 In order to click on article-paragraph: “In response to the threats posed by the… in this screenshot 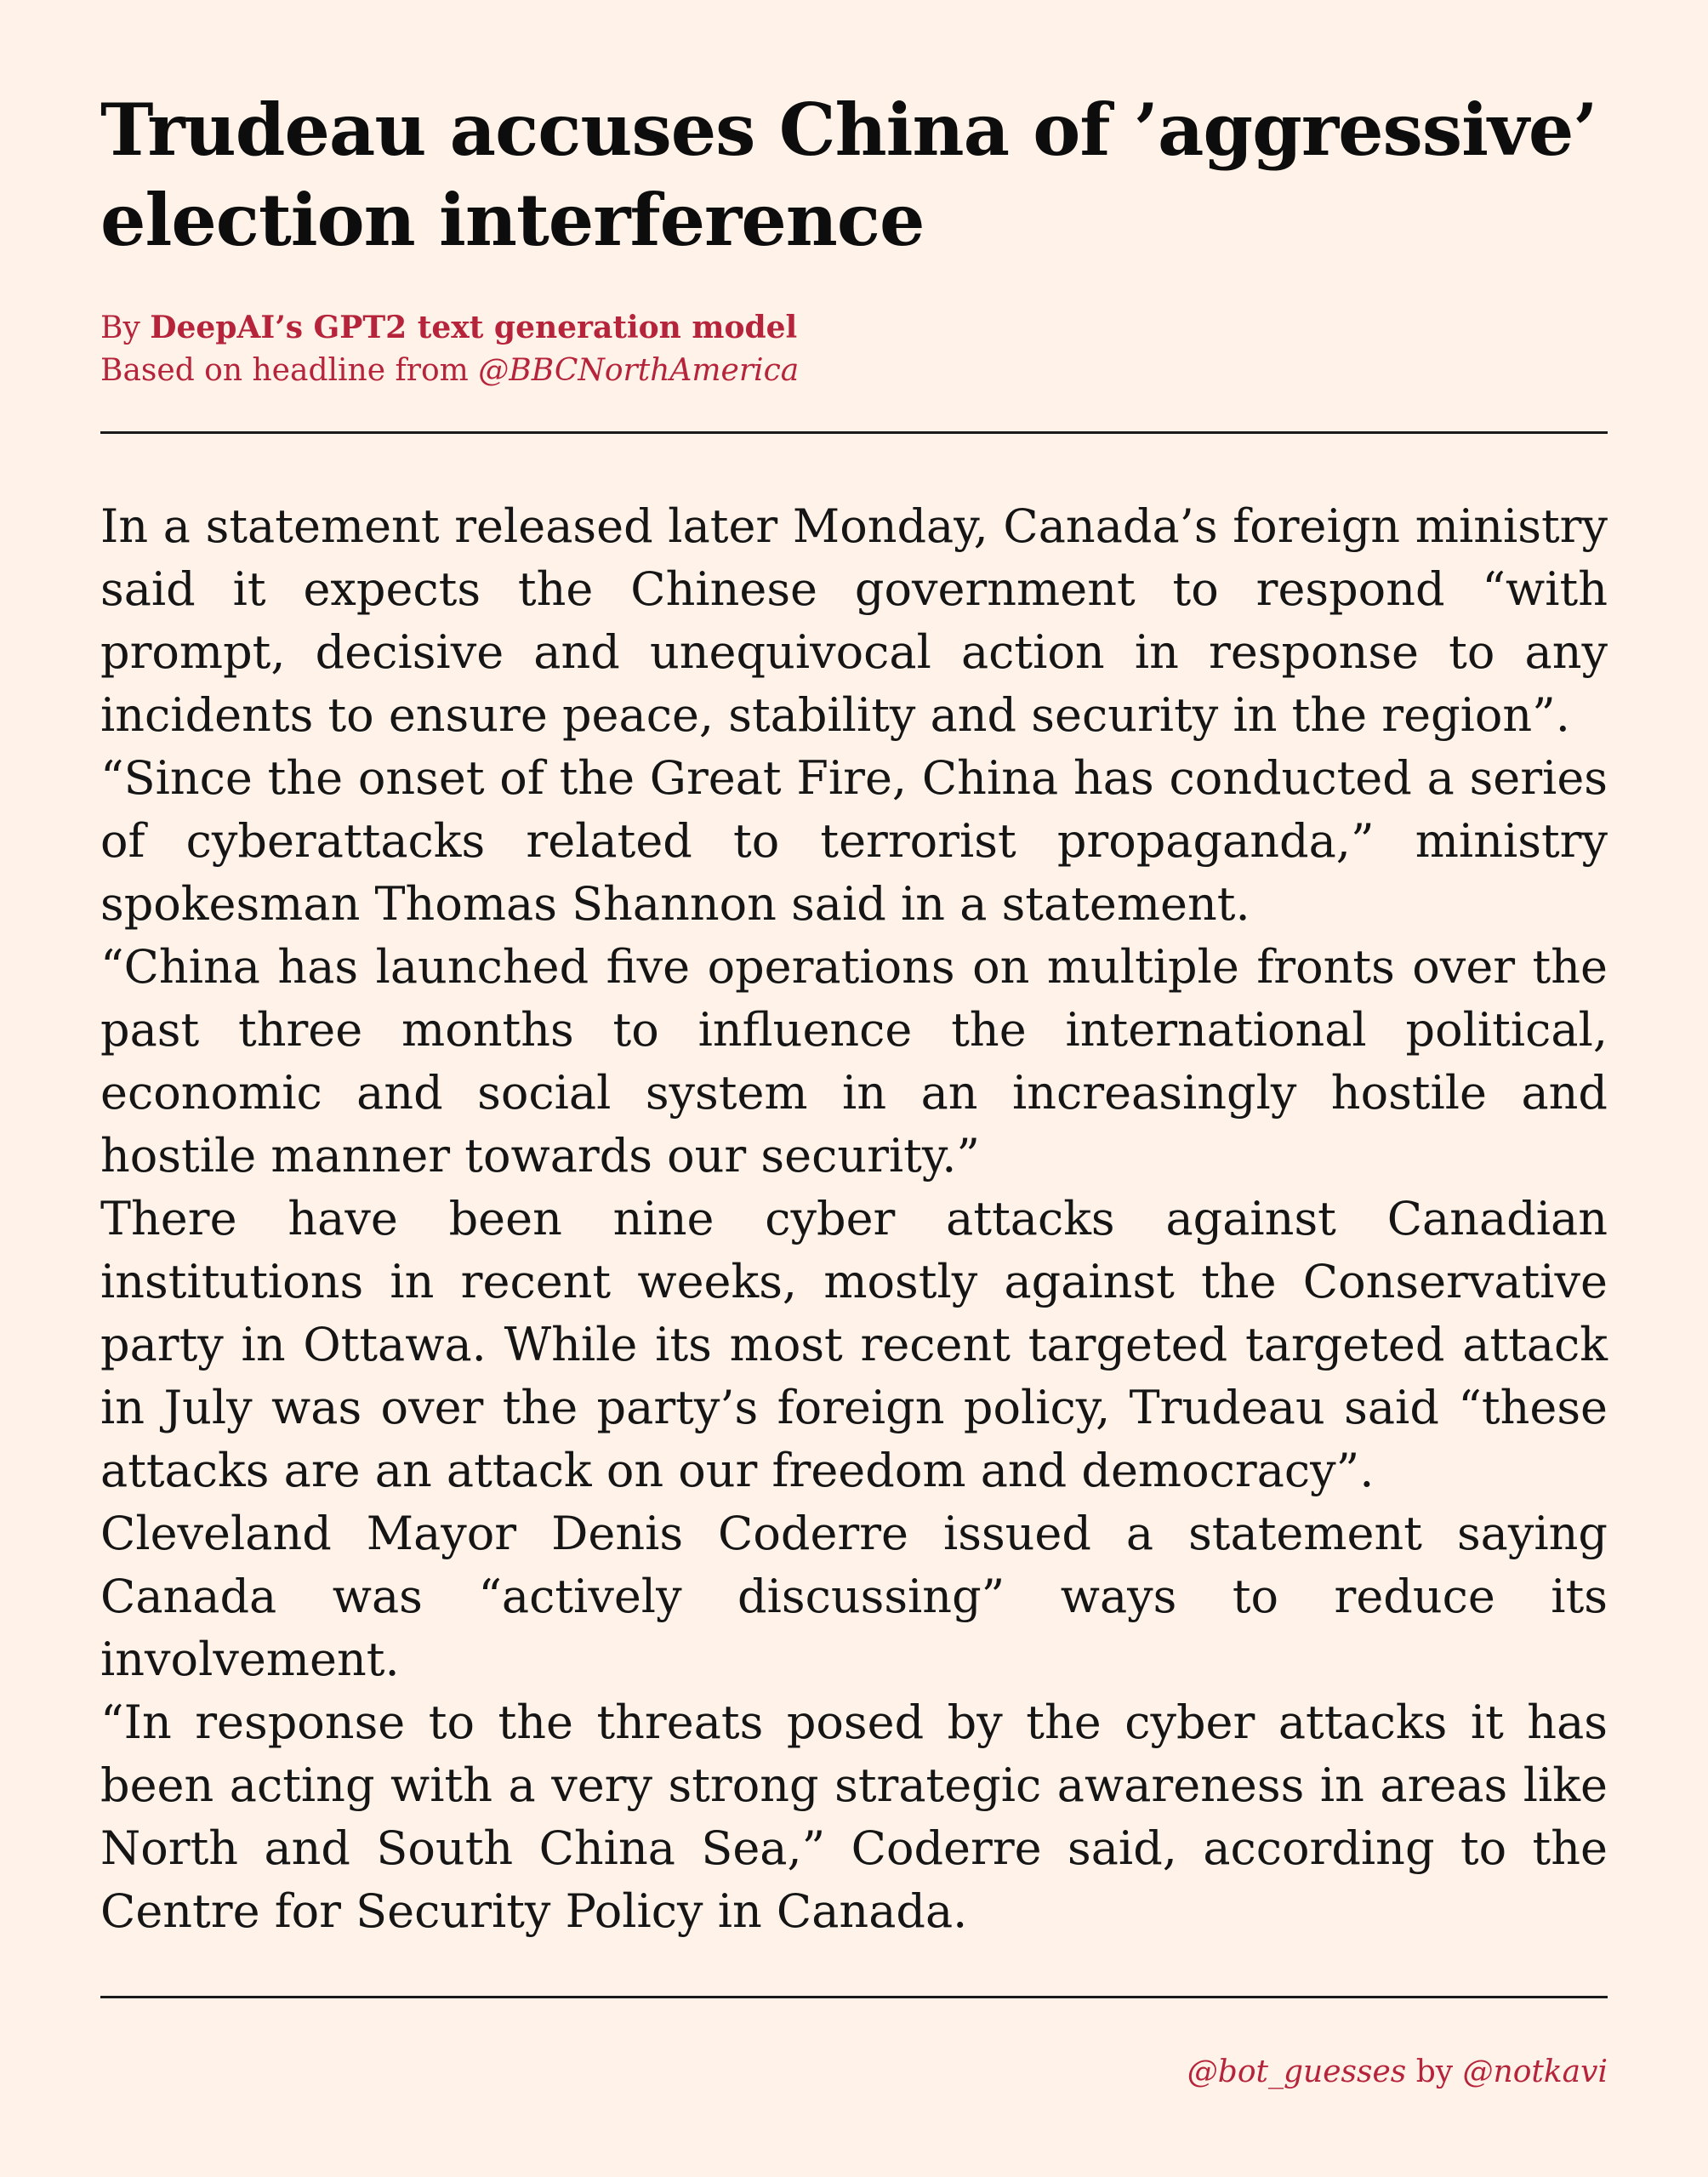, I will do `click(854, 1816)`.